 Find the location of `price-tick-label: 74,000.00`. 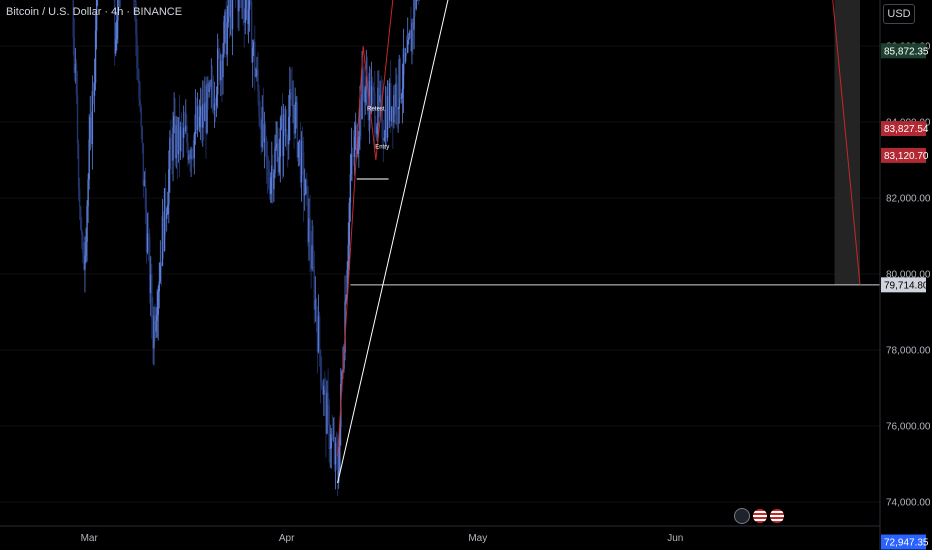

price-tick-label: 74,000.00 is located at coordinates (908, 503).